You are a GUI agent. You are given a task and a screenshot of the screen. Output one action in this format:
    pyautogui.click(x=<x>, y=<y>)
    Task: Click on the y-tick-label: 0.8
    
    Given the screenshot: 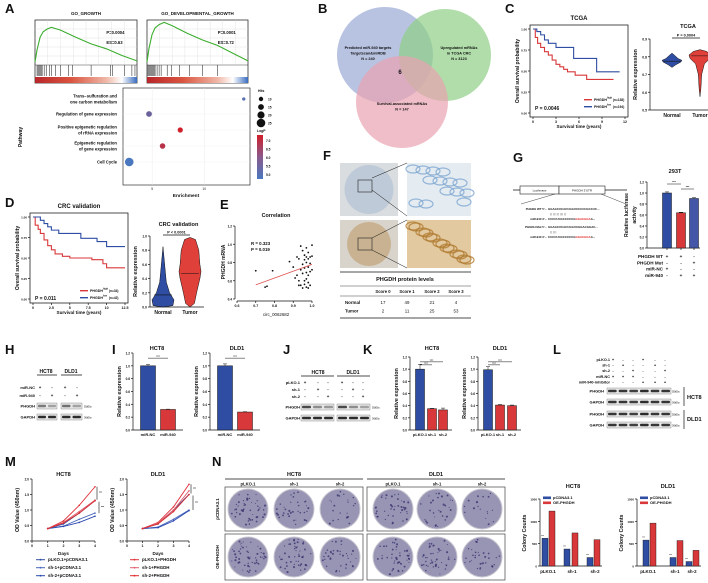 What is the action you would take?
    pyautogui.click(x=230, y=263)
    